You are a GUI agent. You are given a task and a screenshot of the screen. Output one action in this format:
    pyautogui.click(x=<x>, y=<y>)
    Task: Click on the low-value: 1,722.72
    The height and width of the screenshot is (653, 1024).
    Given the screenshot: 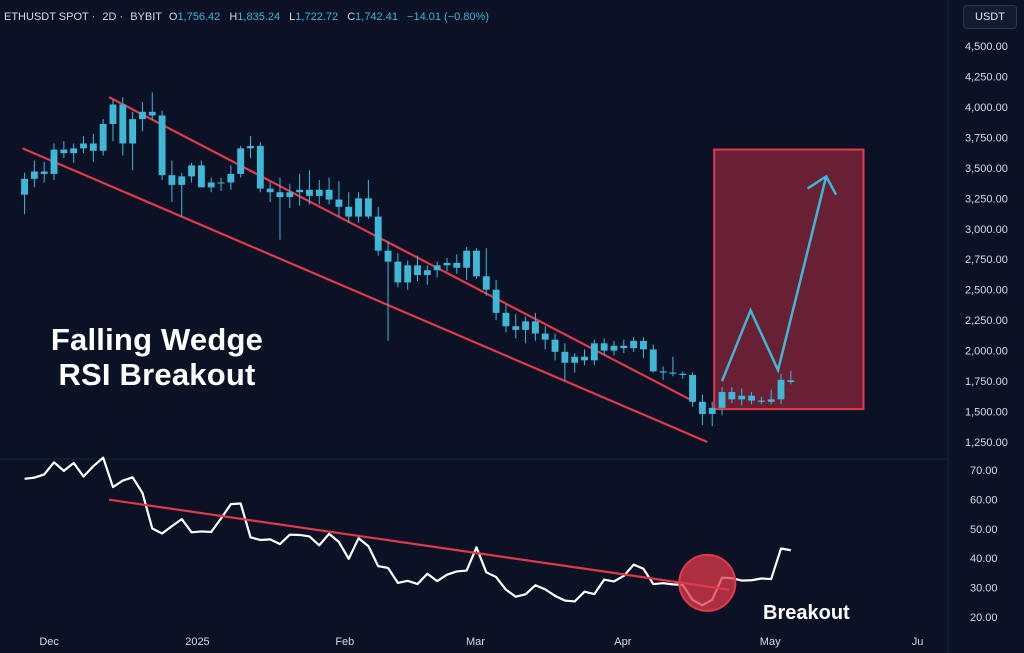 What is the action you would take?
    pyautogui.click(x=317, y=17)
    